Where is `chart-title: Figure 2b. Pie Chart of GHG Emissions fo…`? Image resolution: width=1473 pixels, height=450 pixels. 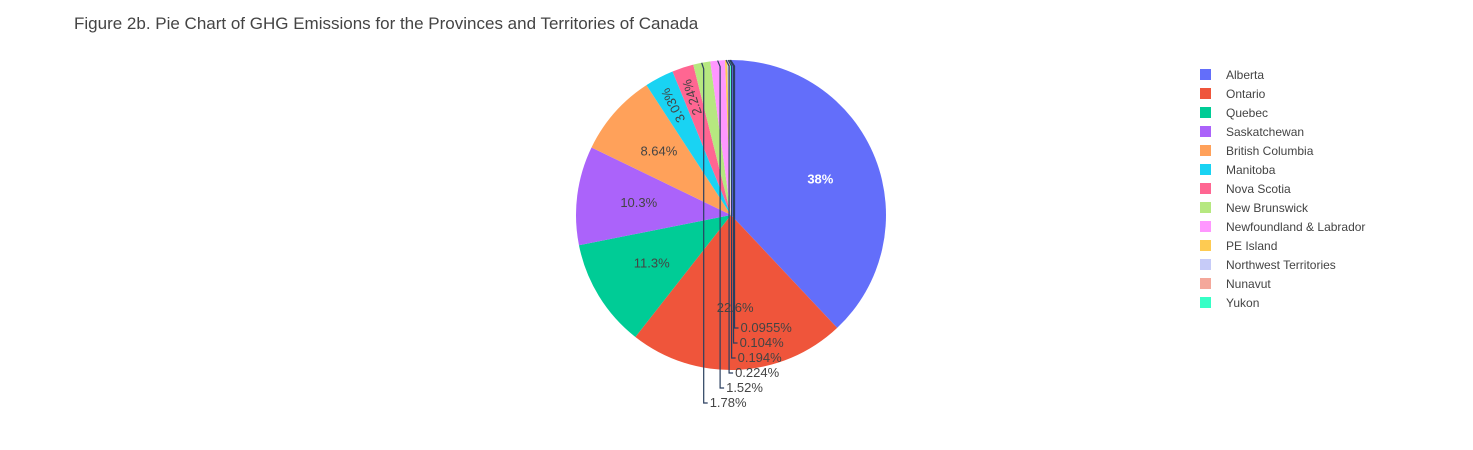 chart-title: Figure 2b. Pie Chart of GHG Emissions fo… is located at coordinates (386, 23).